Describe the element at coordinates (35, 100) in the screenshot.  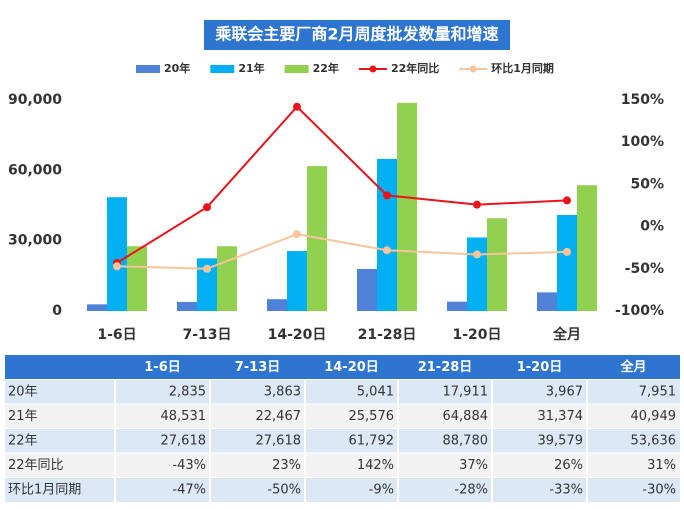
I see `y-tick-label: 90,000` at that location.